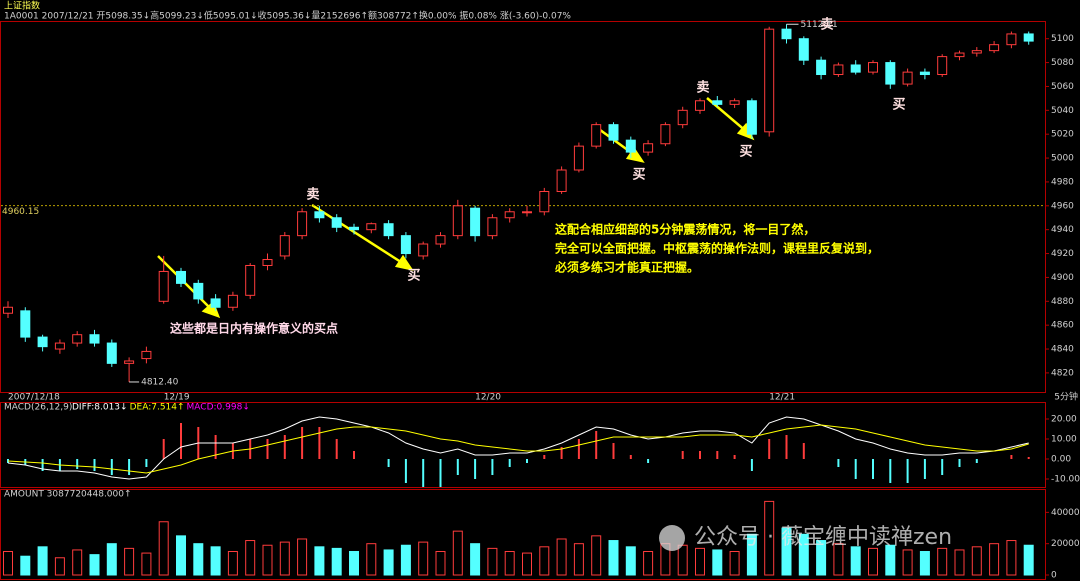  I want to click on macd-frame, so click(523, 445).